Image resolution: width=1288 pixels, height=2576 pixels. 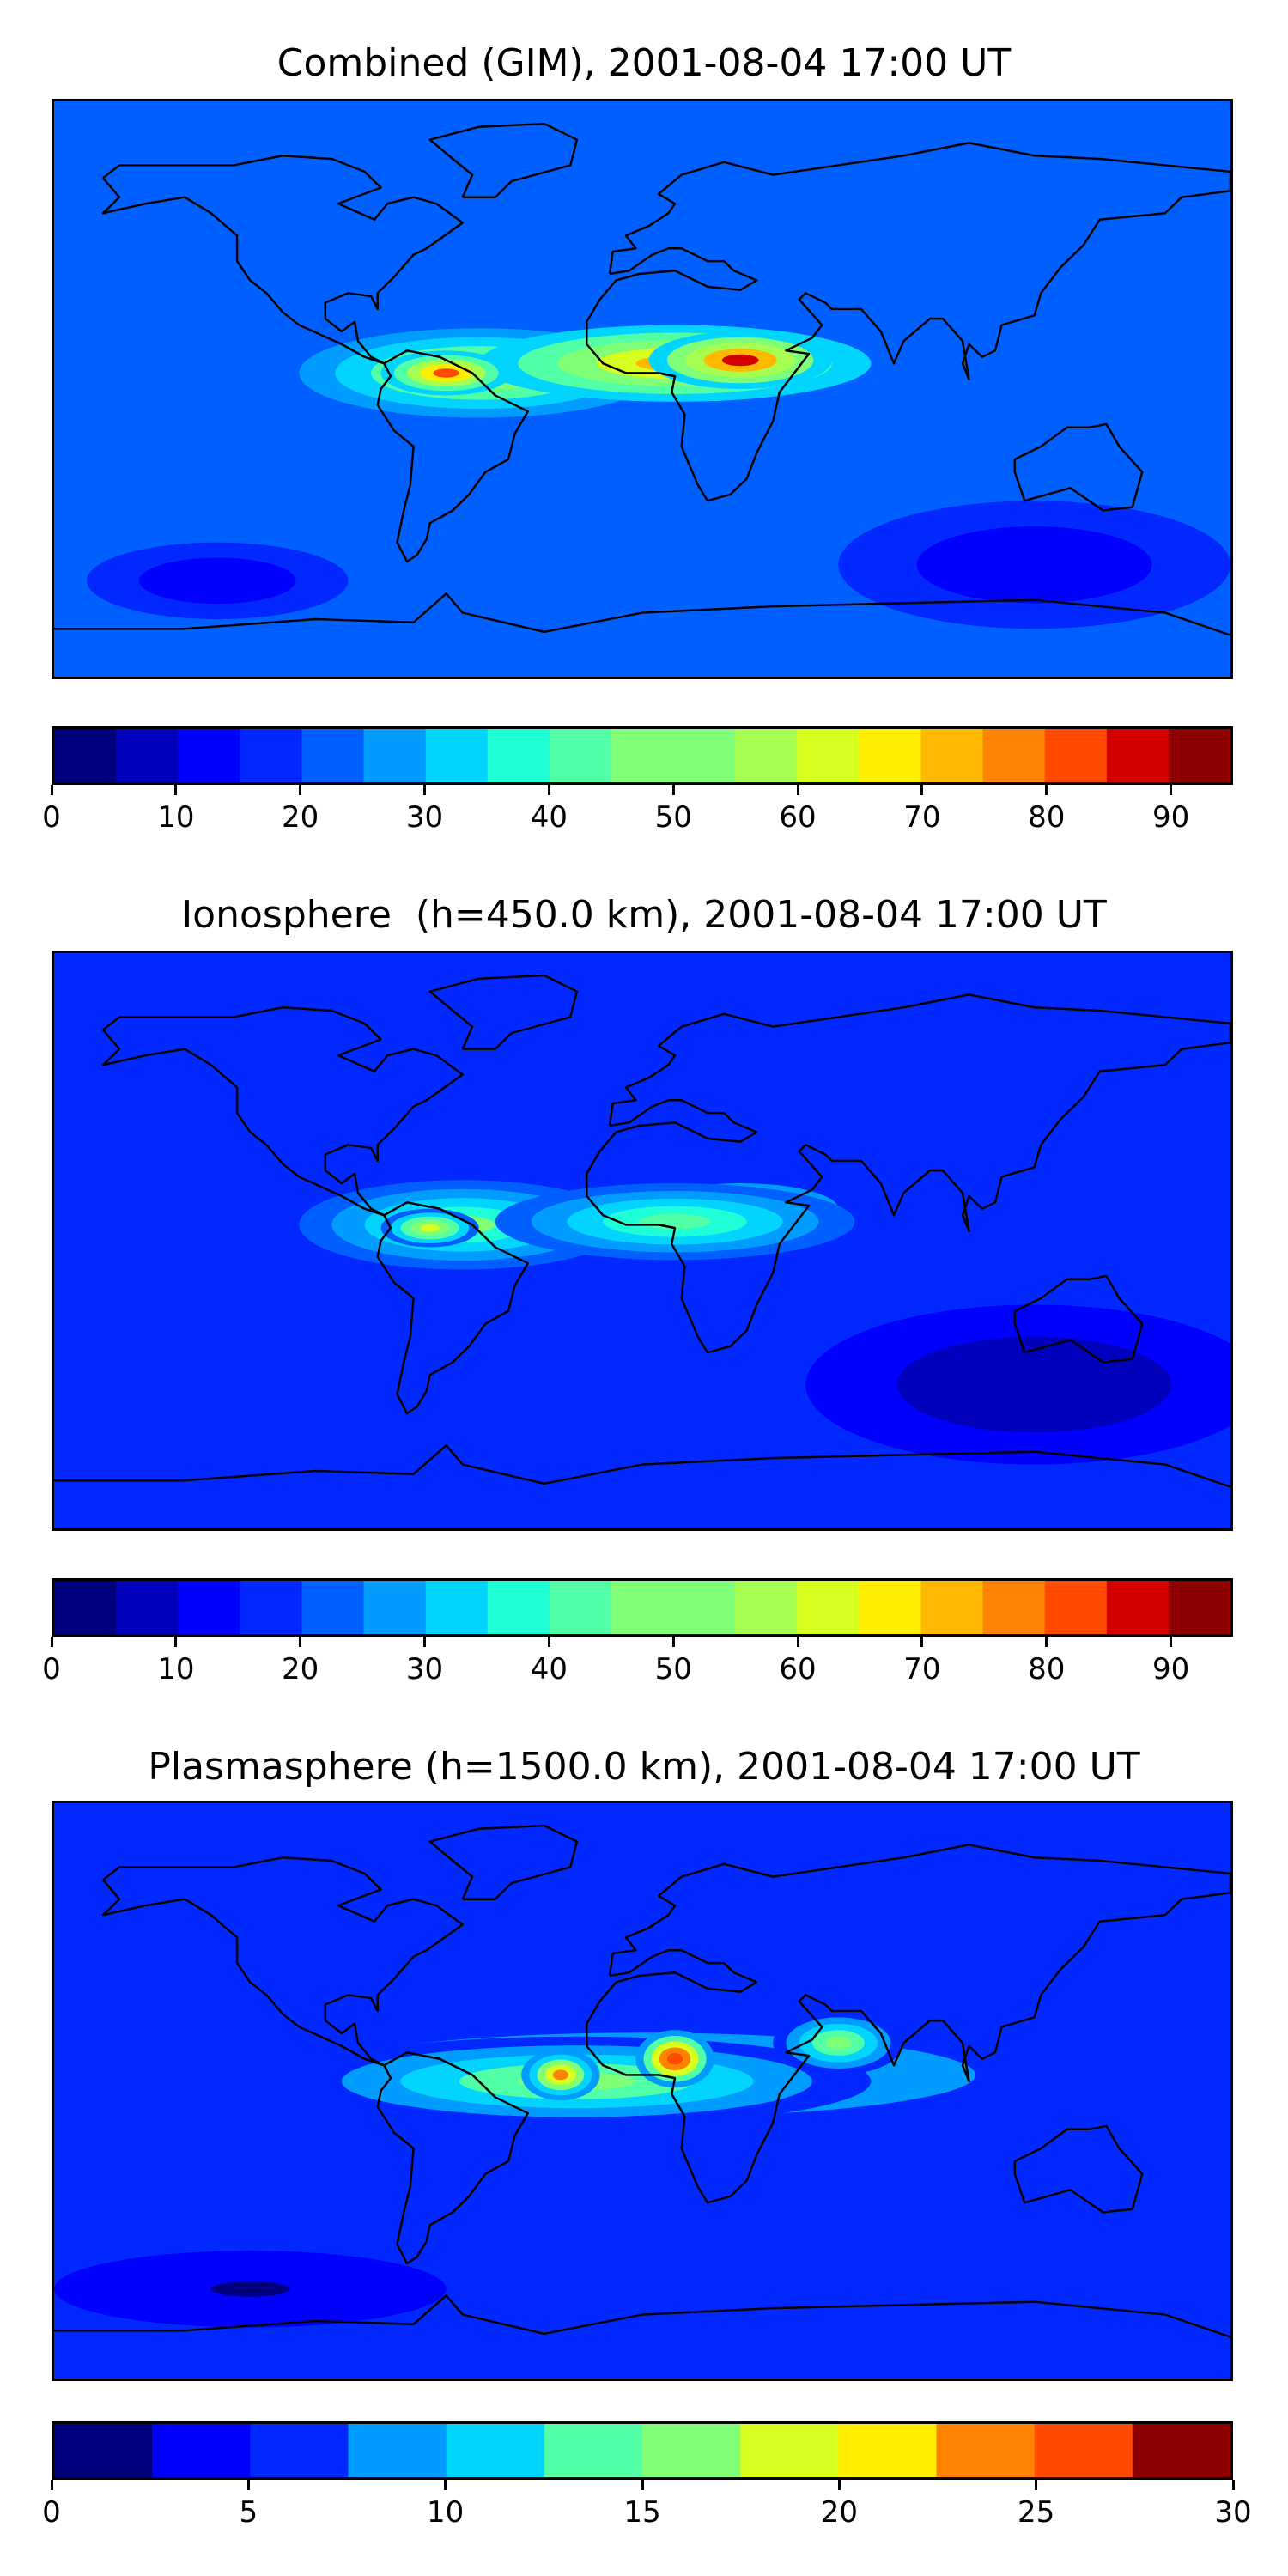 I want to click on panel-1-colorbar-tick-label: 70, so click(x=922, y=817).